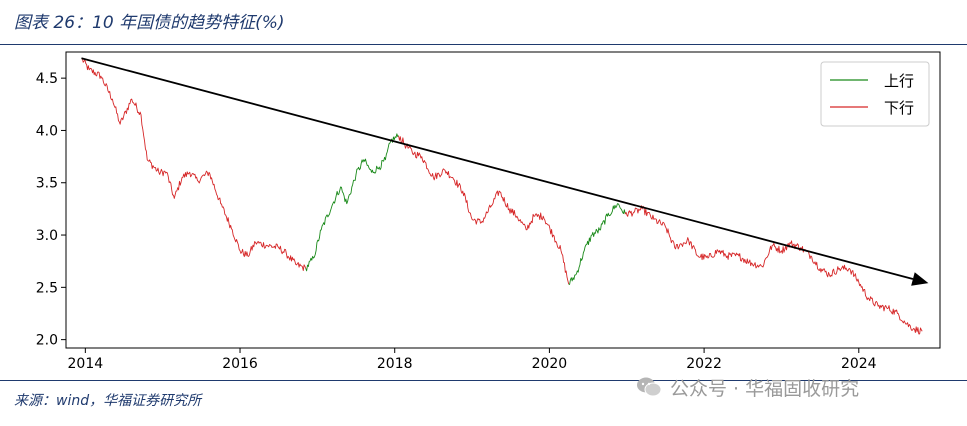  Describe the element at coordinates (649, 387) in the screenshot. I see `wechat-icon` at that location.